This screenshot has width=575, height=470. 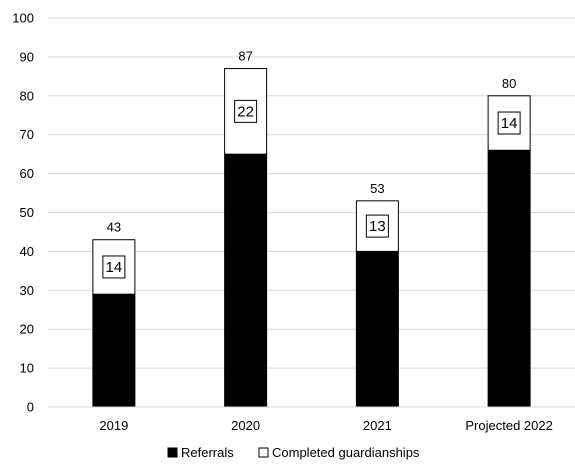 What do you see at coordinates (245, 56) in the screenshot?
I see `bar-total-label: 87` at bounding box center [245, 56].